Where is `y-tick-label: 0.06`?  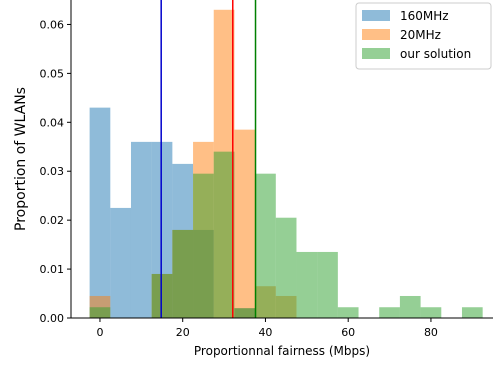
y-tick-label: 0.06 is located at coordinates (52, 24).